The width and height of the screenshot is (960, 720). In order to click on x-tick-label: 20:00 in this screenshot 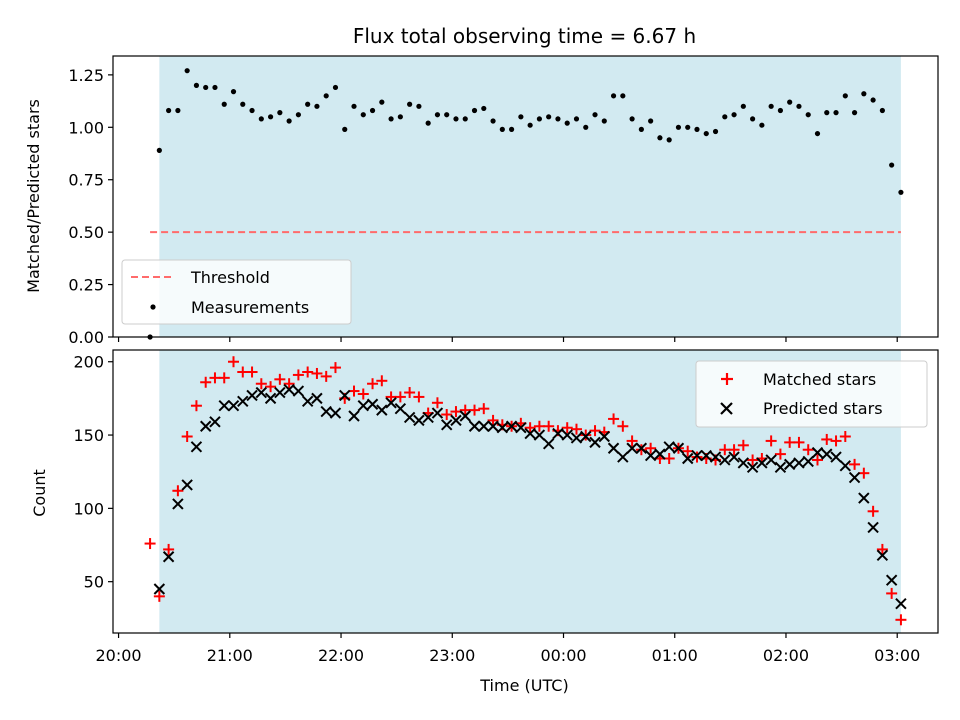, I will do `click(119, 655)`.